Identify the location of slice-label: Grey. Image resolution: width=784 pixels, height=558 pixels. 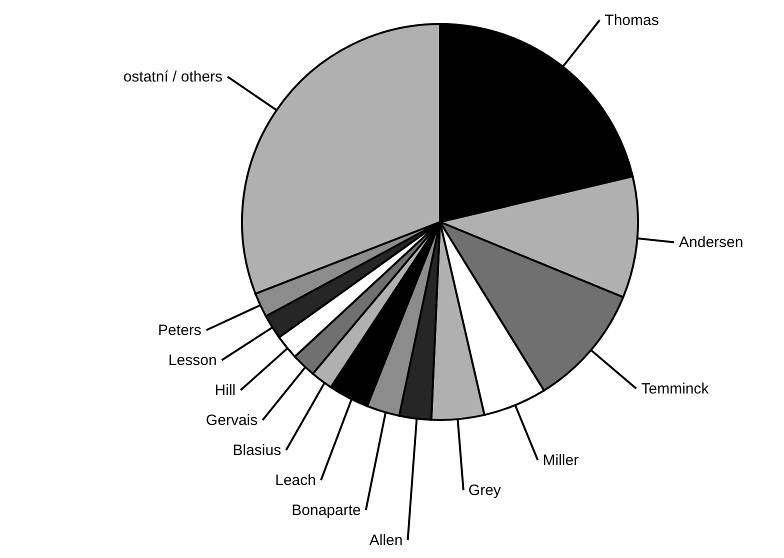
(485, 491).